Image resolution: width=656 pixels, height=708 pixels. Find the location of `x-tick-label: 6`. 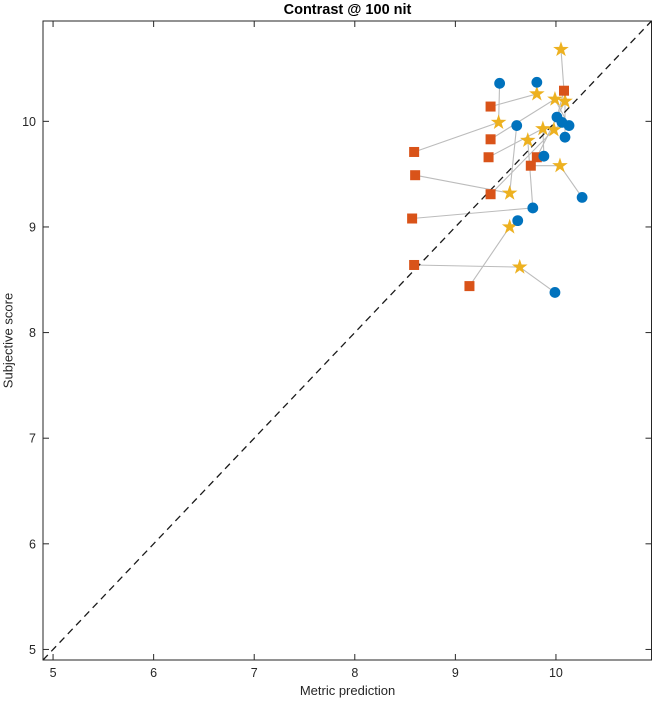

x-tick-label: 6 is located at coordinates (153, 673).